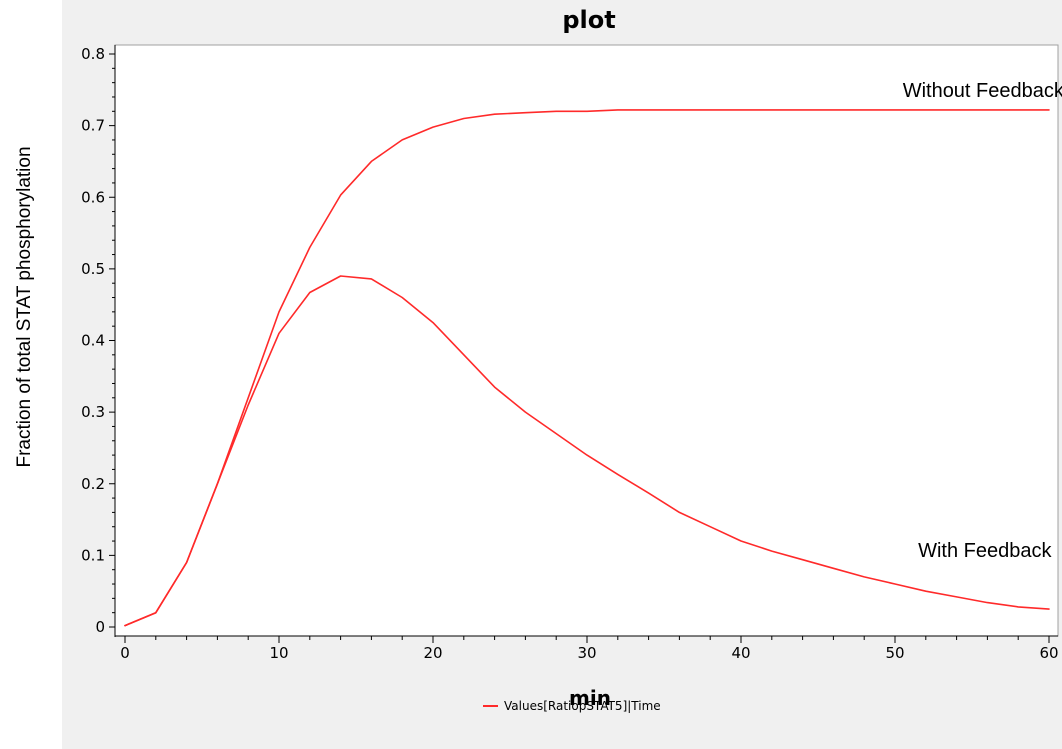 The image size is (1062, 749). Describe the element at coordinates (125, 653) in the screenshot. I see `x-tick-label: 0` at that location.